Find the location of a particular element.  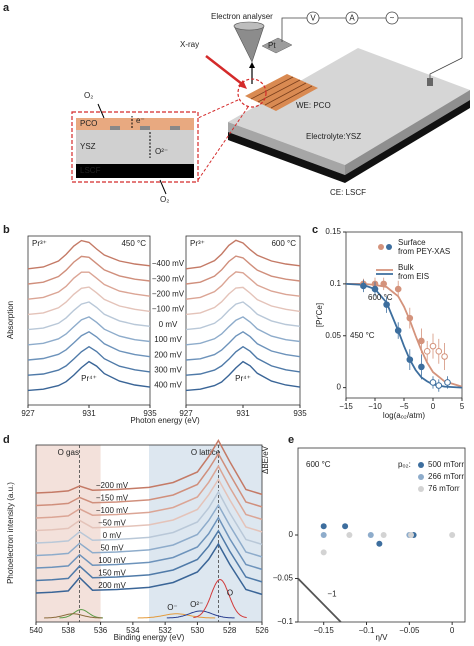

x-tick-label: 530 is located at coordinates (198, 630).